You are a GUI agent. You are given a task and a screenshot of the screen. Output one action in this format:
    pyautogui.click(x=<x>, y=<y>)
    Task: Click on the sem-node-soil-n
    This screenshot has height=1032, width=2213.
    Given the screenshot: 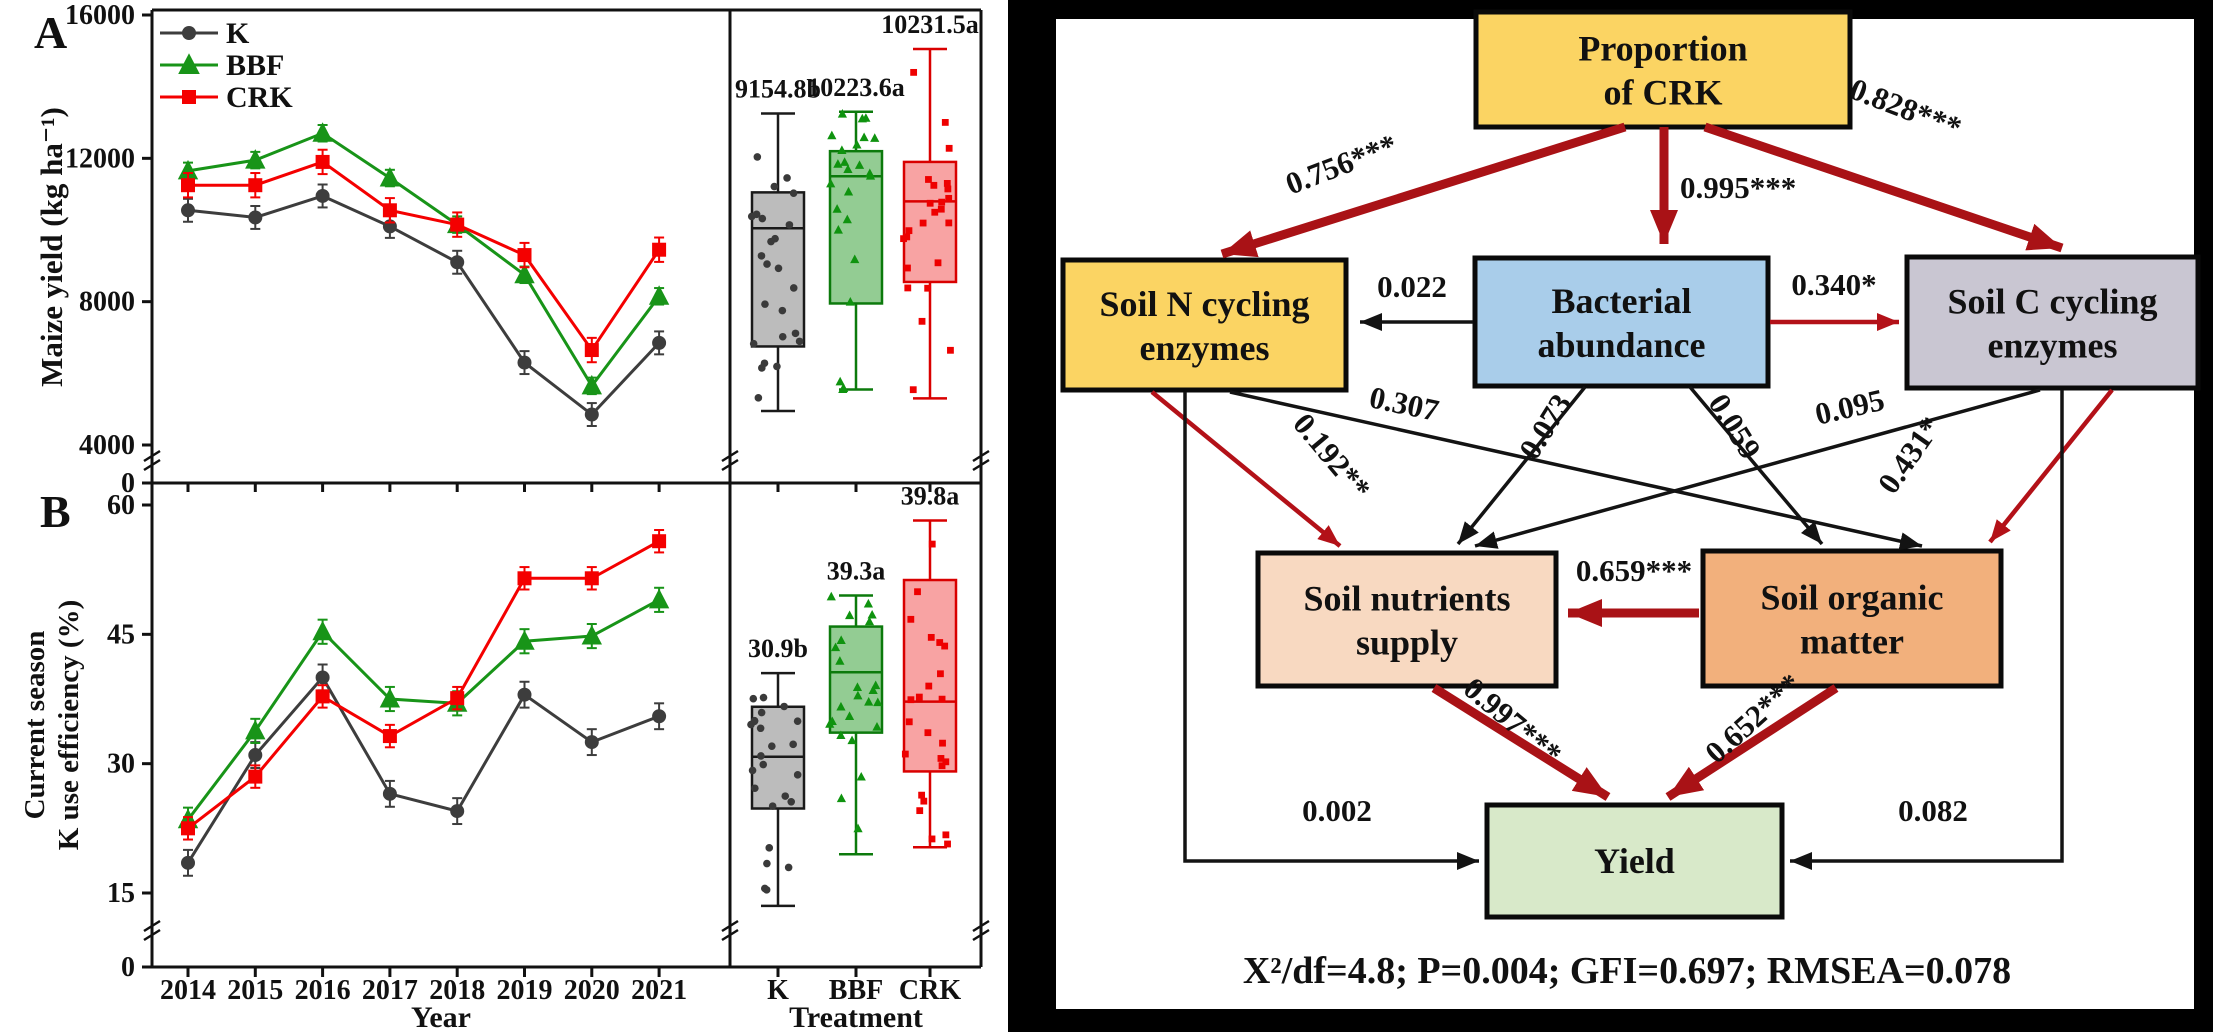 What is the action you would take?
    pyautogui.click(x=1204, y=325)
    